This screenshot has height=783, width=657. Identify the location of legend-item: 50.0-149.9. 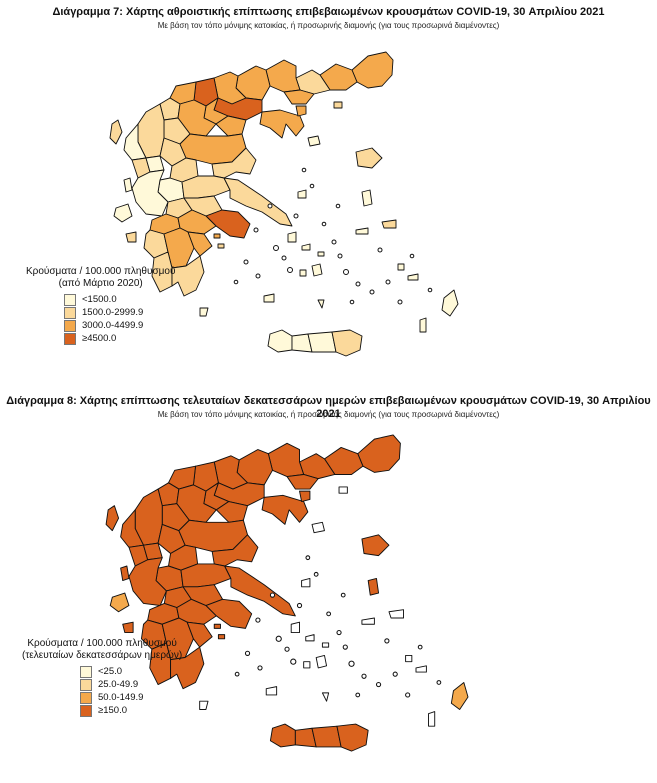
(131, 697).